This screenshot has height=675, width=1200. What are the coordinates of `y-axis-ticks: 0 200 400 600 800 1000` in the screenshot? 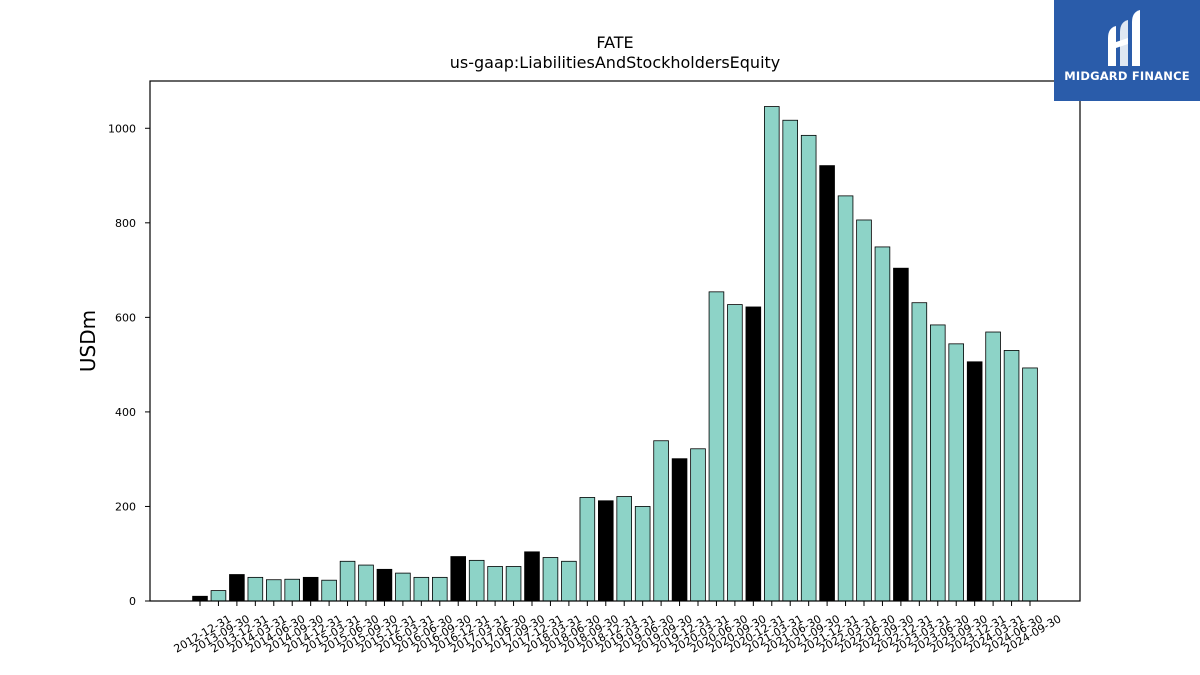 It's located at (129, 365).